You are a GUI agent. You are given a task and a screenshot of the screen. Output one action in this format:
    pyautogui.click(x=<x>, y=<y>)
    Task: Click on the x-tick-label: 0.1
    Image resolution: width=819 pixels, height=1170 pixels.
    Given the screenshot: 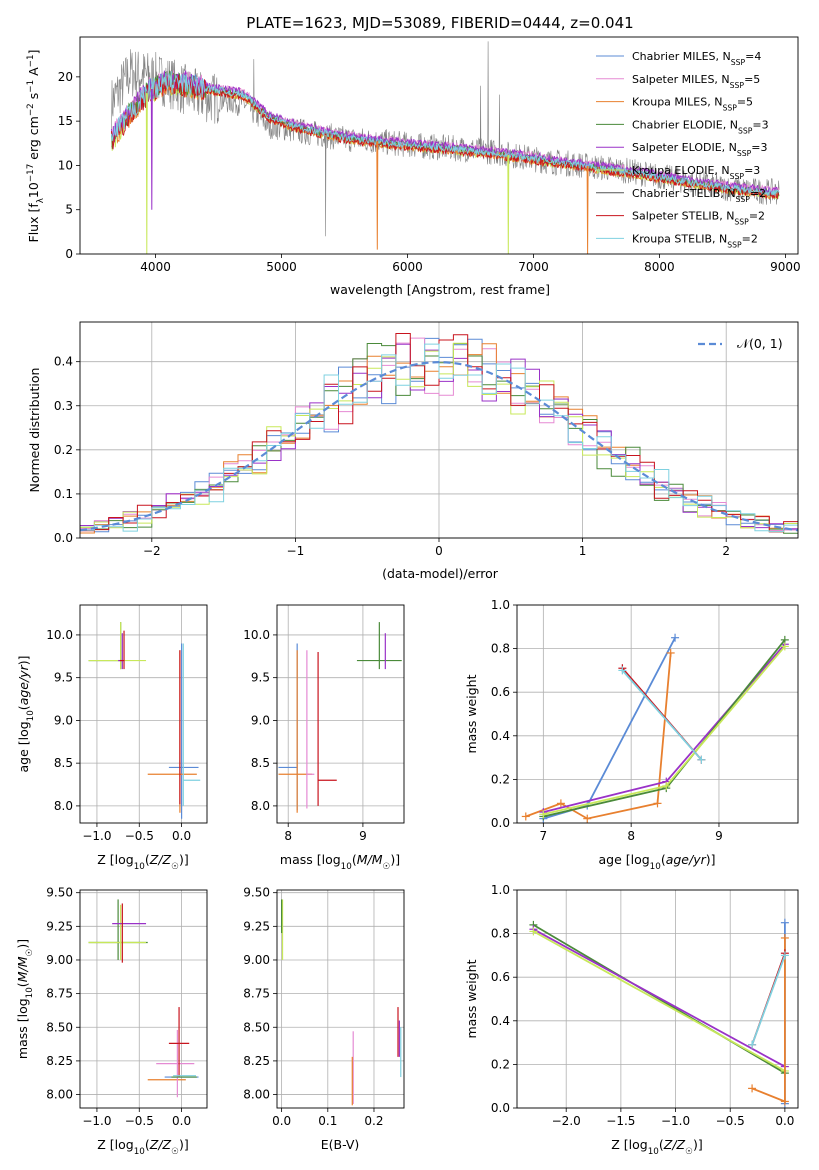 What is the action you would take?
    pyautogui.click(x=327, y=1121)
    